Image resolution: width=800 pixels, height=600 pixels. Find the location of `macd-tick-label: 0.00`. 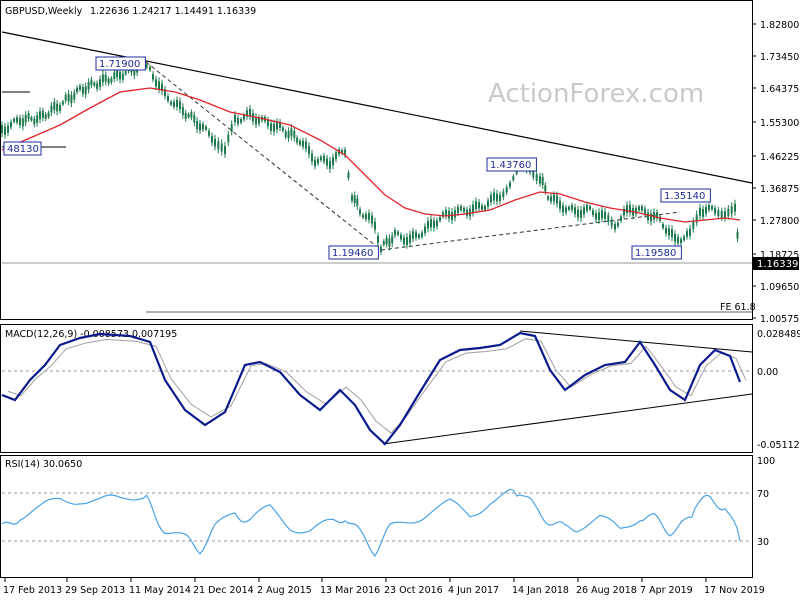

macd-tick-label: 0.00 is located at coordinates (767, 372).